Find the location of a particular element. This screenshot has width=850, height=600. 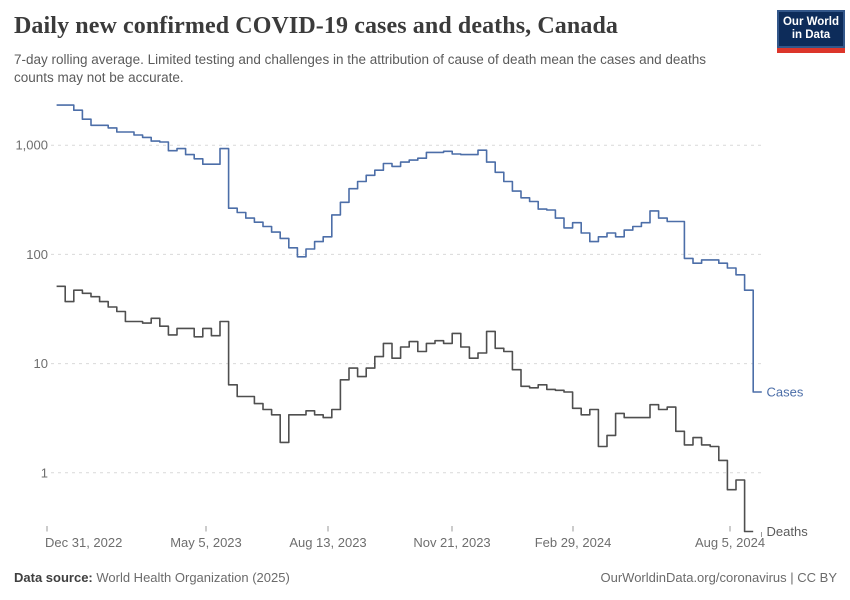

x-tick-label: Aug 5, 2024 is located at coordinates (730, 542).